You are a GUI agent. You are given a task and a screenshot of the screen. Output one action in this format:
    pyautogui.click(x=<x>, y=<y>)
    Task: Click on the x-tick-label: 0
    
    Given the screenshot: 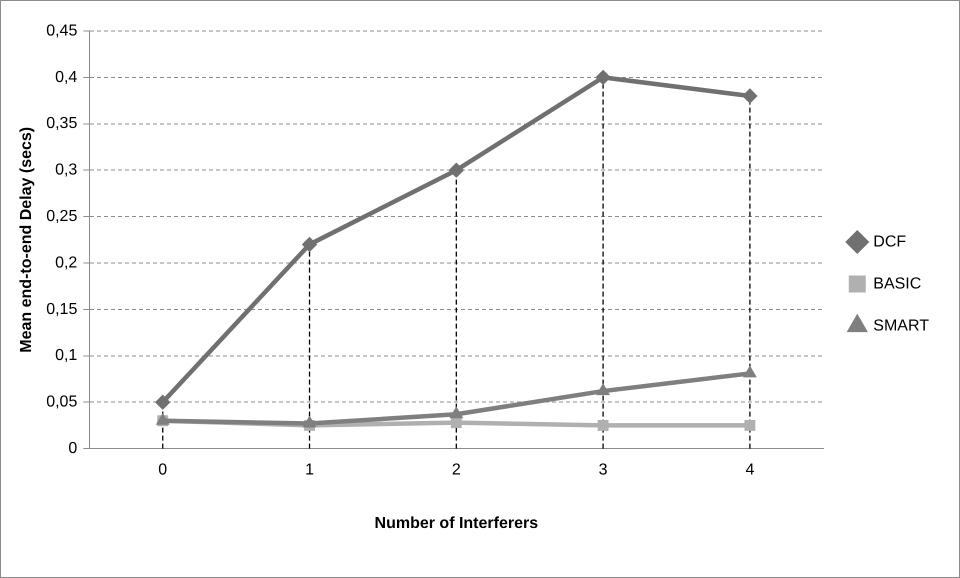 What is the action you would take?
    pyautogui.click(x=163, y=470)
    